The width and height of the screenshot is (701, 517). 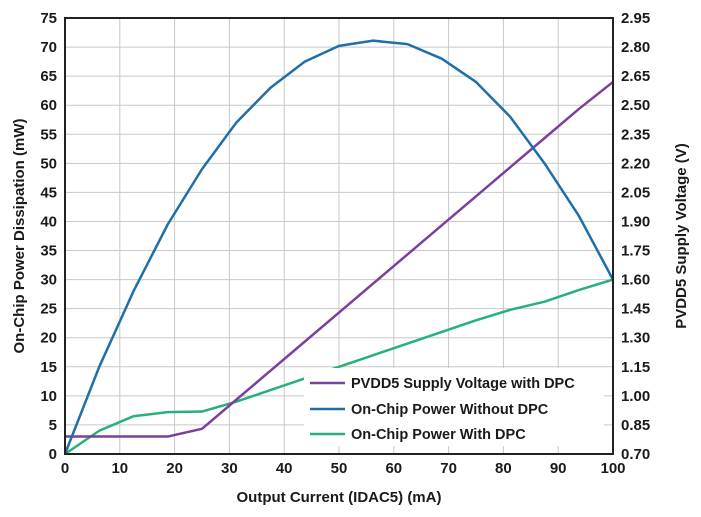 I want to click on y-right-tick-label: 2.20, so click(x=635, y=163).